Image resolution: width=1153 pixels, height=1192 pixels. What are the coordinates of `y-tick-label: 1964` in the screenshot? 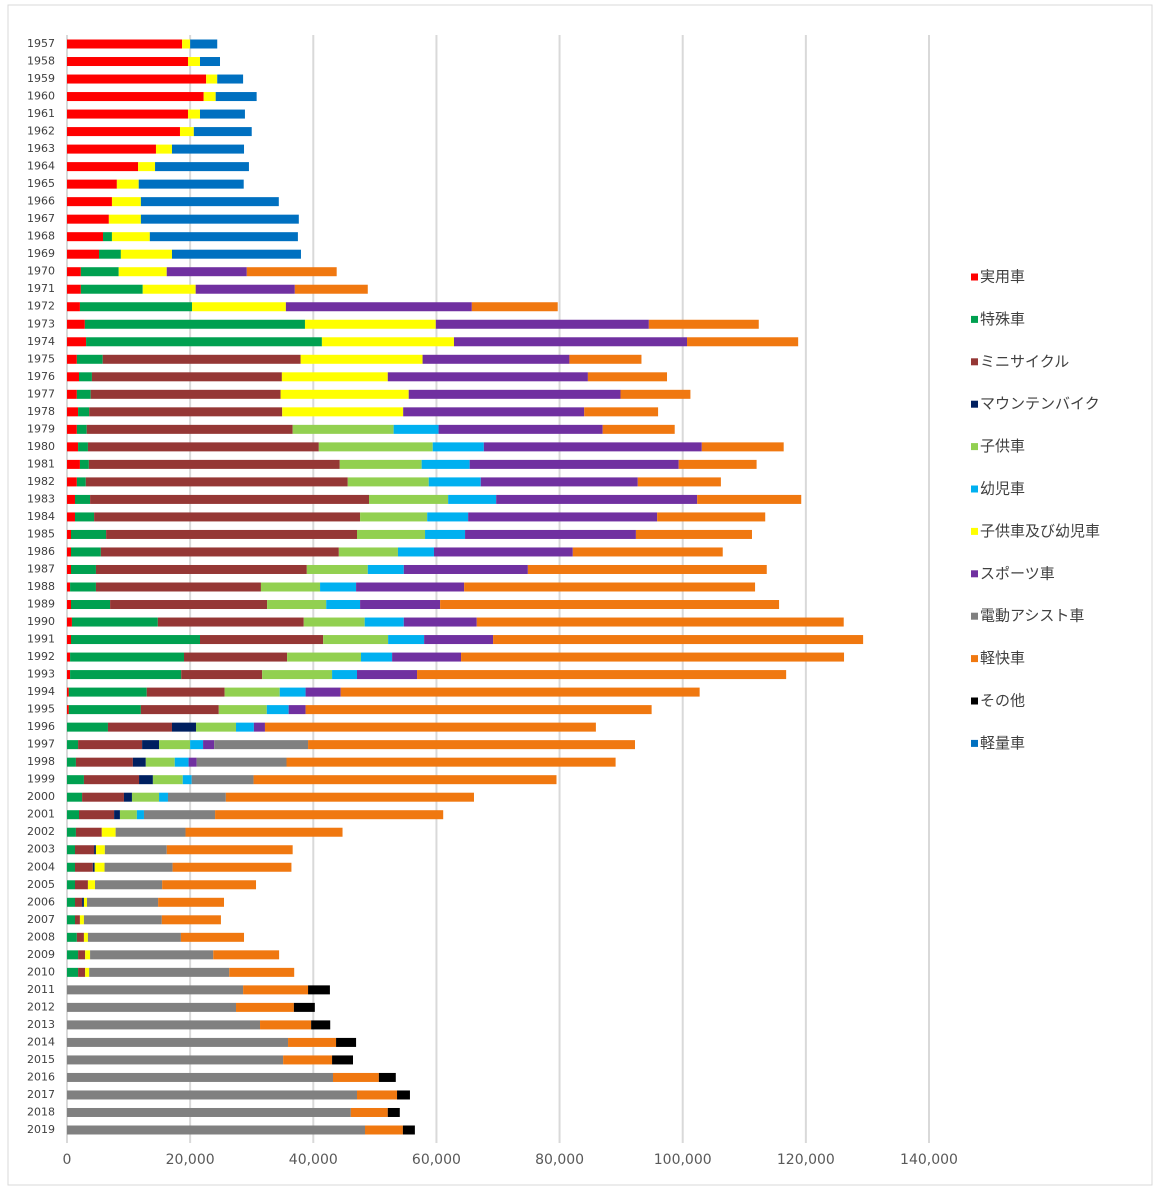 It's located at (41, 166).